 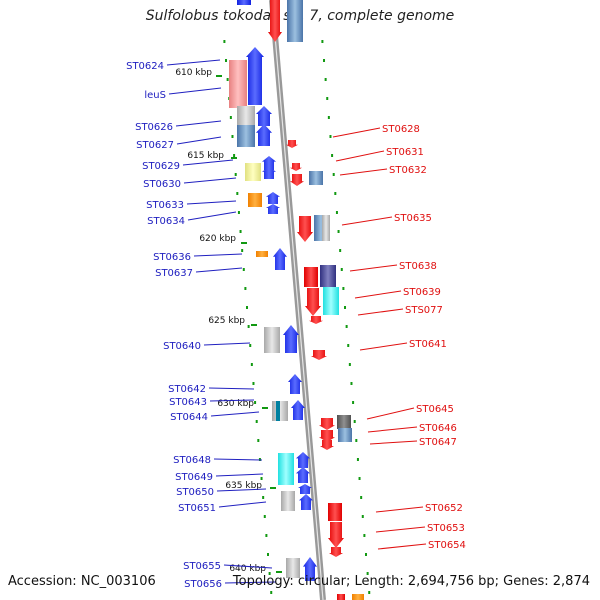 What do you see at coordinates (172, 257) in the screenshot?
I see `gene-label-left: ST0636` at bounding box center [172, 257].